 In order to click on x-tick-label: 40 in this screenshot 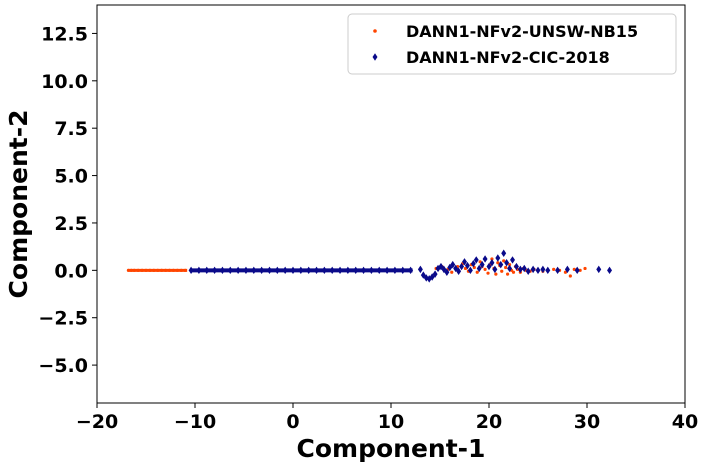, I will do `click(685, 422)`.